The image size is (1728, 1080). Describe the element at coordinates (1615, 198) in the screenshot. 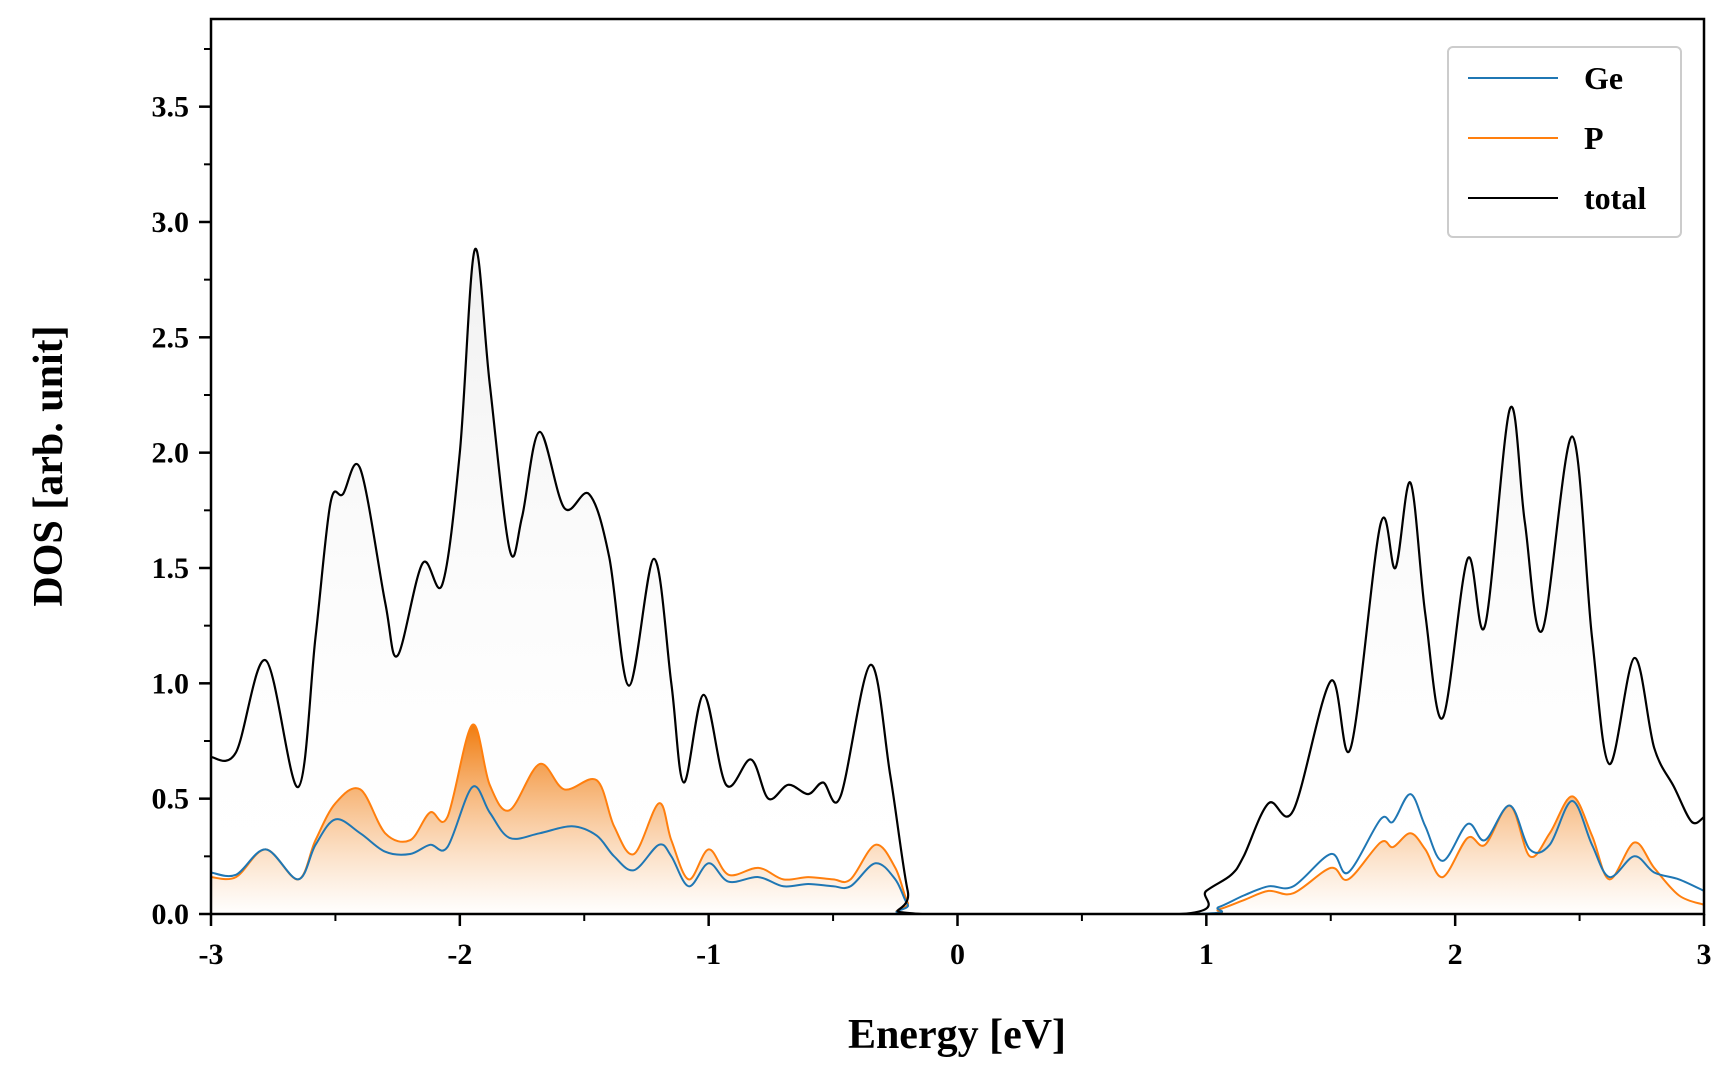

I see `legend-label-total: total` at that location.